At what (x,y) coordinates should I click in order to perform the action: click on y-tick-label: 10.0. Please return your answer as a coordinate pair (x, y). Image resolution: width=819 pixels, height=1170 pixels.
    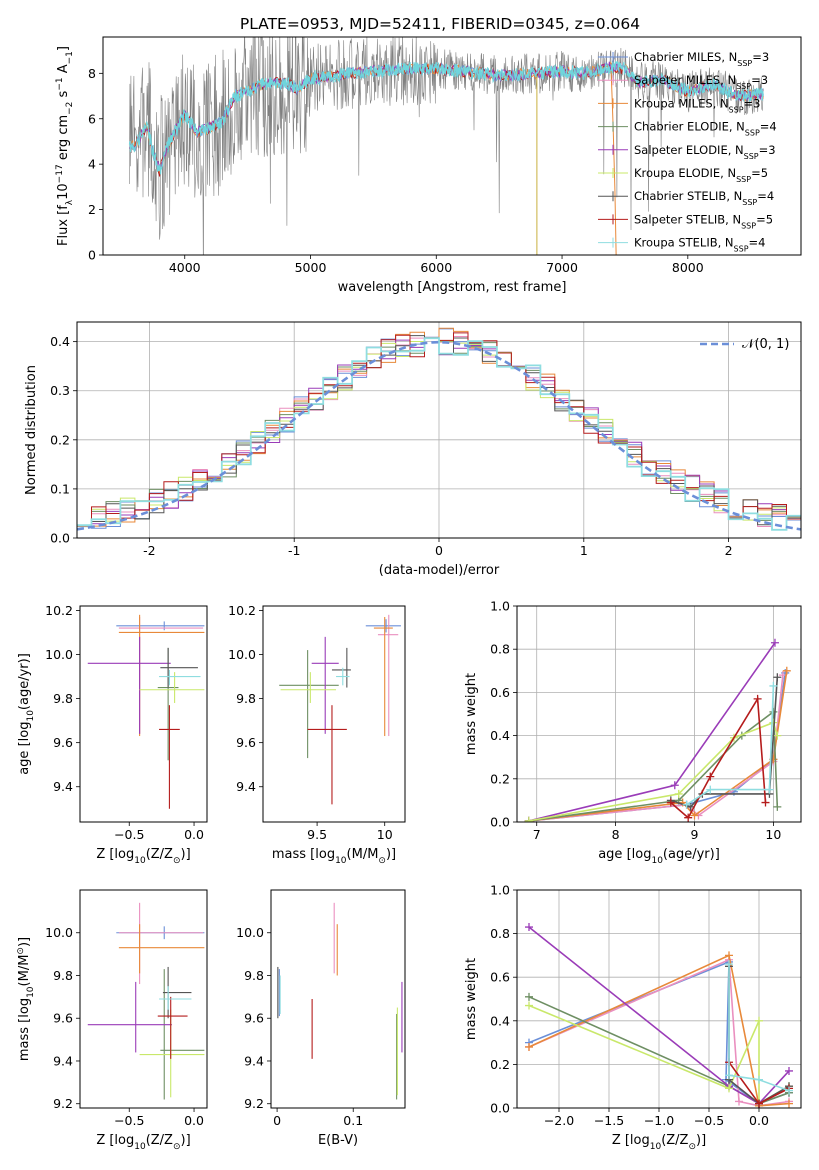
    Looking at the image, I should click on (59, 932).